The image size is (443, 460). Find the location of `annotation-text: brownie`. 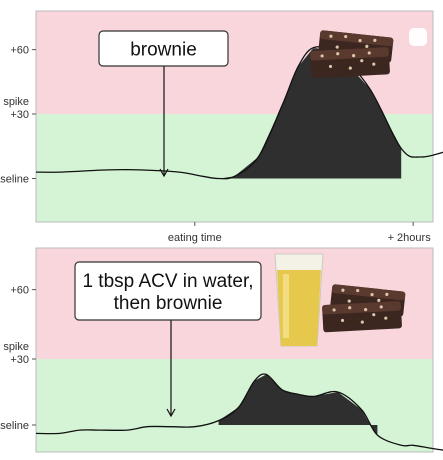

annotation-text: brownie is located at coordinates (163, 50).